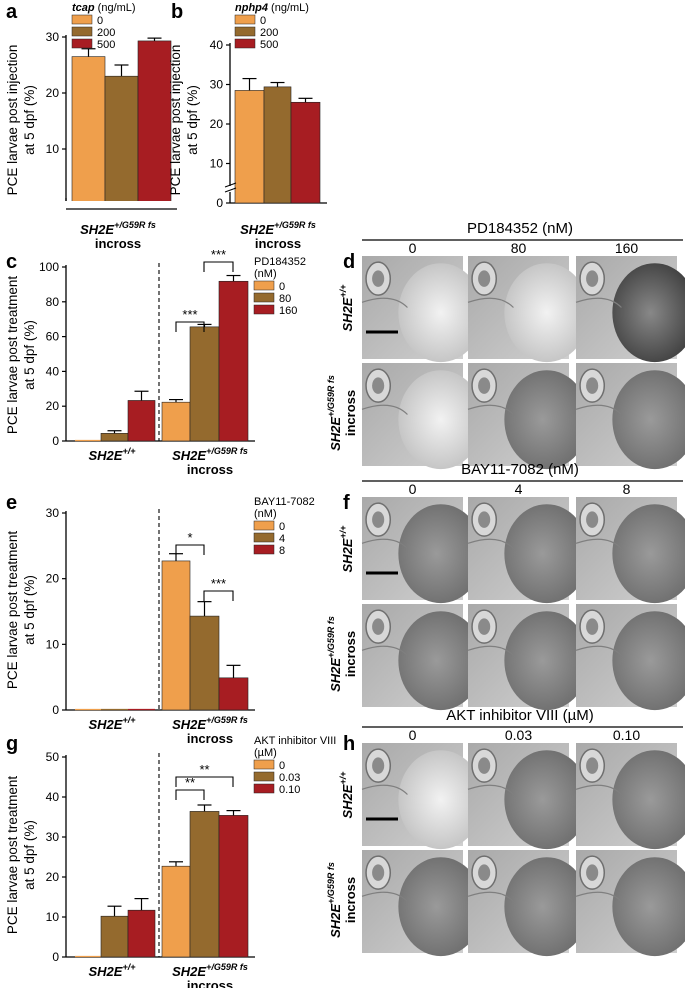  Describe the element at coordinates (218, 595) in the screenshot. I see `significance-bracket-e` at that location.